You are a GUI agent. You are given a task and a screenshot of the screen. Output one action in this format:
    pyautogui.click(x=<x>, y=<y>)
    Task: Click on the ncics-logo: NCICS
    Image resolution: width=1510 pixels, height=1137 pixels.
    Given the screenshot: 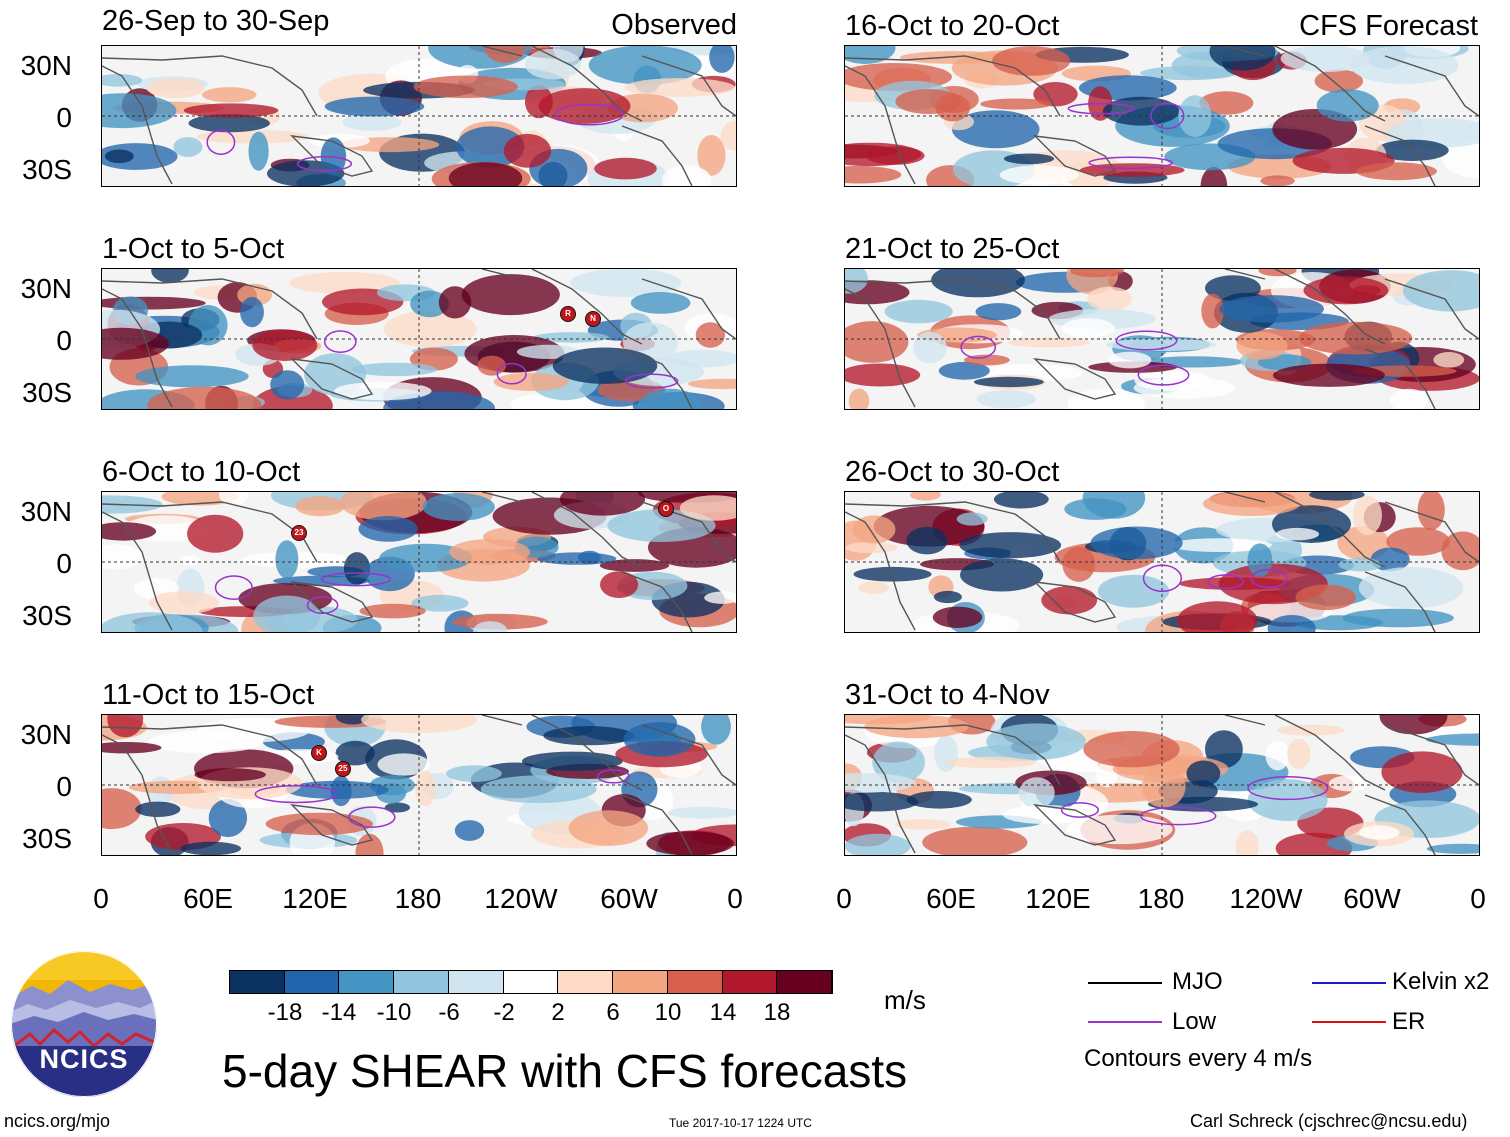 What is the action you would take?
    pyautogui.click(x=84, y=1024)
    